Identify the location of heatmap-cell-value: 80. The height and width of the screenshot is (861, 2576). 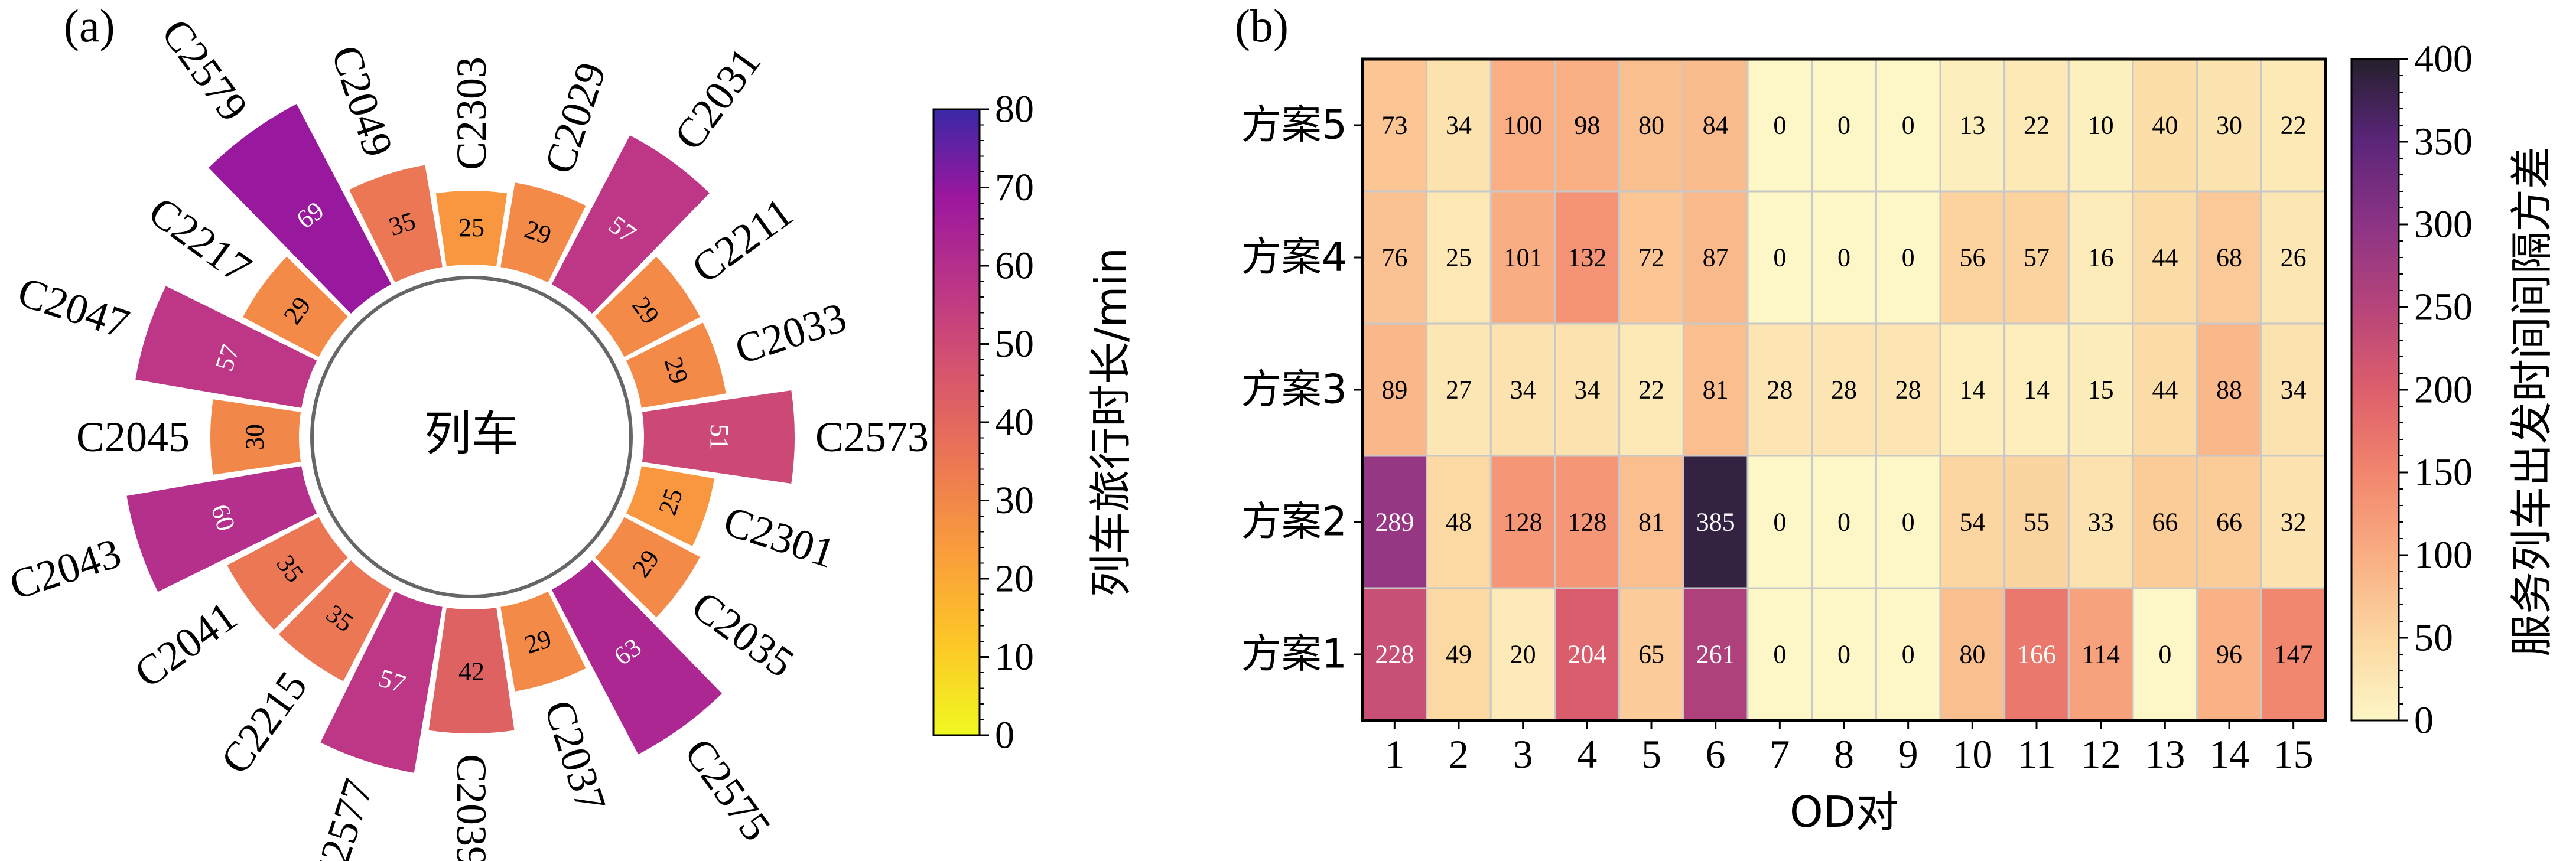
(1972, 654).